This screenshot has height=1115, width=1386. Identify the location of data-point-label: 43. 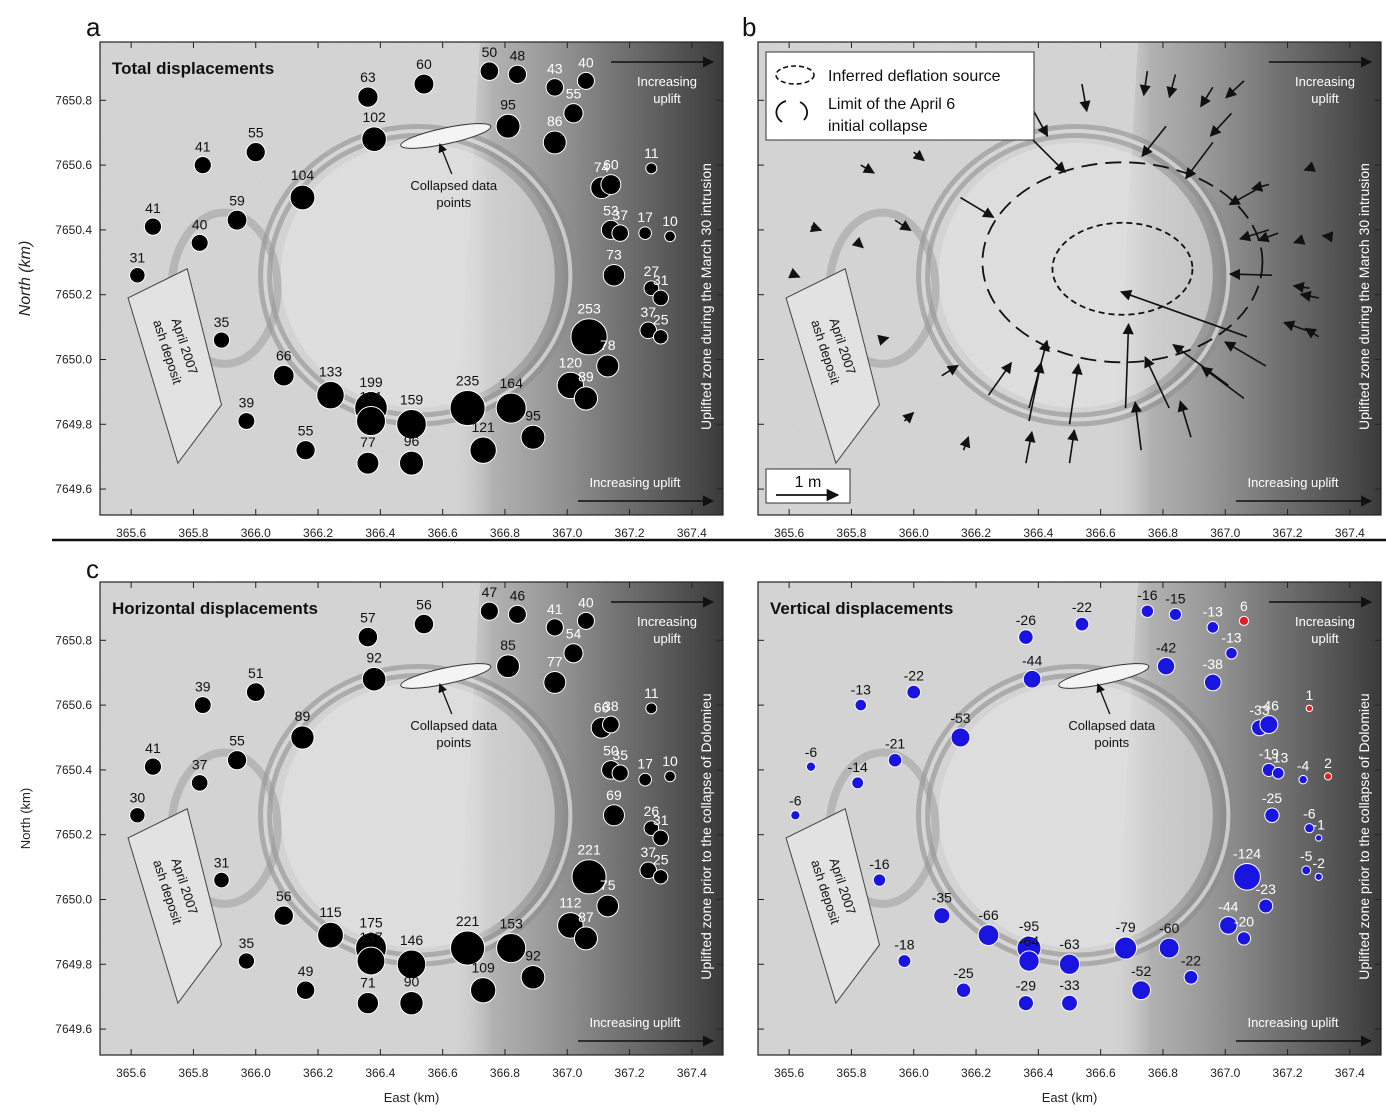
(555, 69).